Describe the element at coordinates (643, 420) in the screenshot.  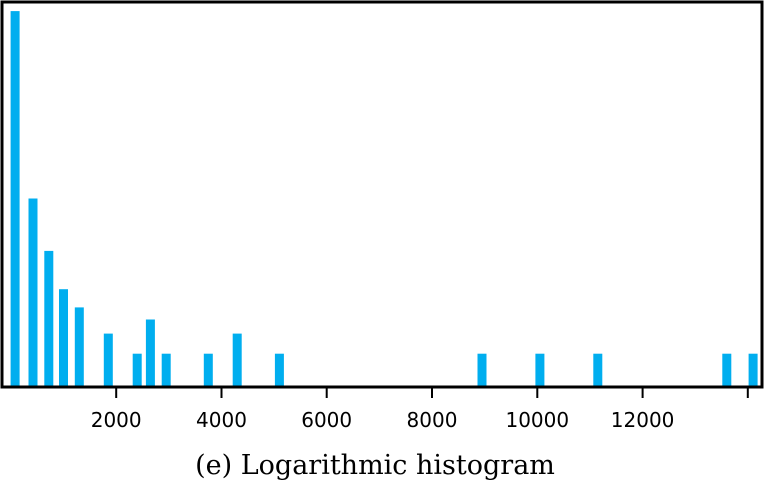
I see `x-tick-label: 12000` at that location.